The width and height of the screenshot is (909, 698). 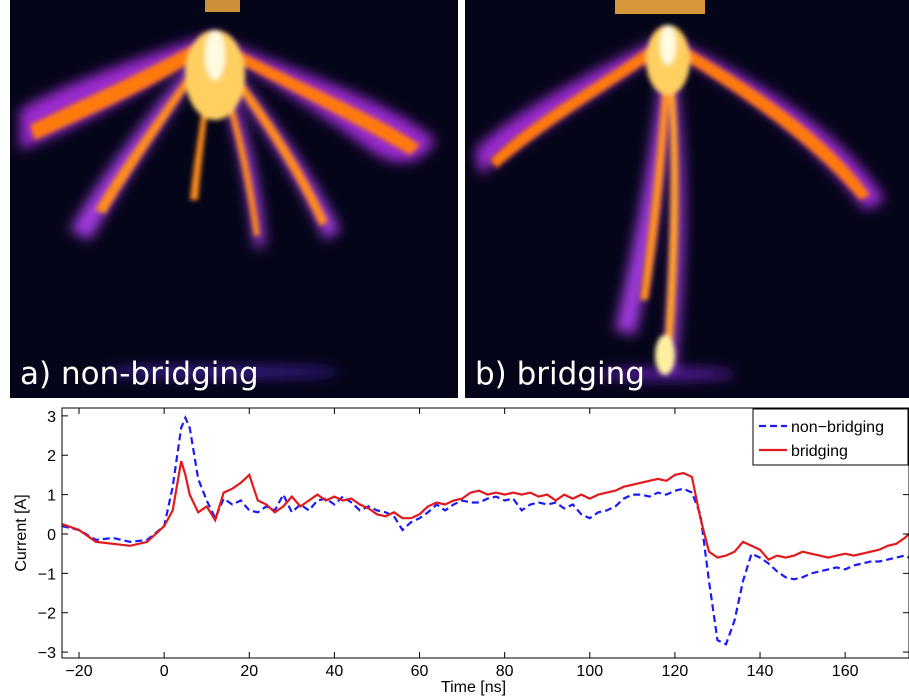 I want to click on panel-label-a: a) non-bridging, so click(x=139, y=374).